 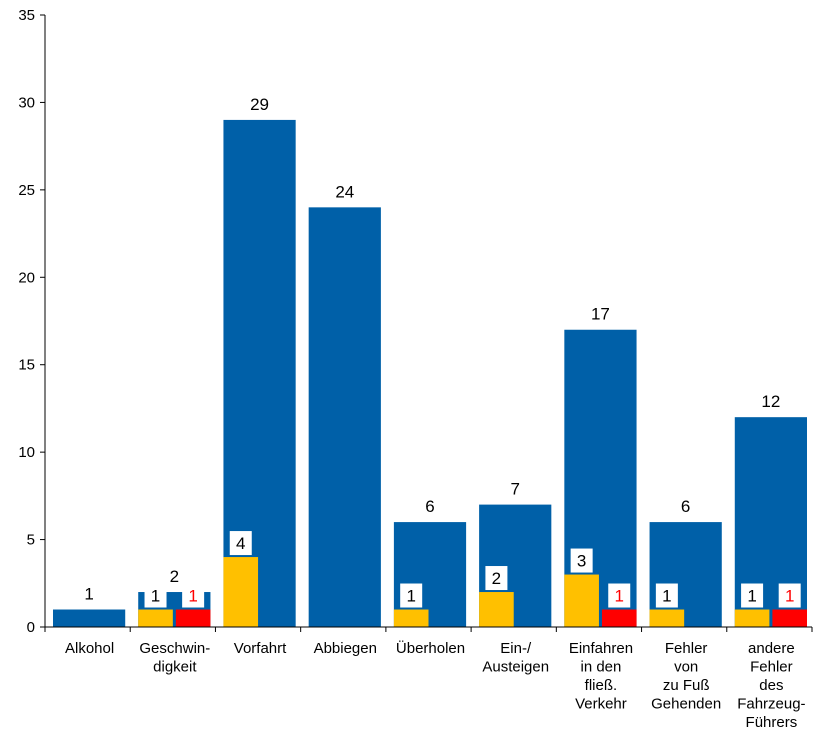 I want to click on y-axis: 0 5 10 15 20 25 30 35, so click(x=32, y=321).